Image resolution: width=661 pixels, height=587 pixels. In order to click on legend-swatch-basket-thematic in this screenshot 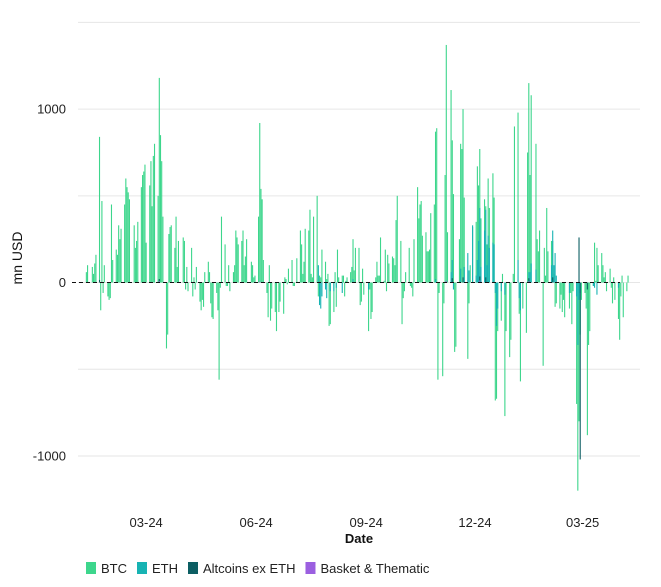, I will do `click(310, 568)`.